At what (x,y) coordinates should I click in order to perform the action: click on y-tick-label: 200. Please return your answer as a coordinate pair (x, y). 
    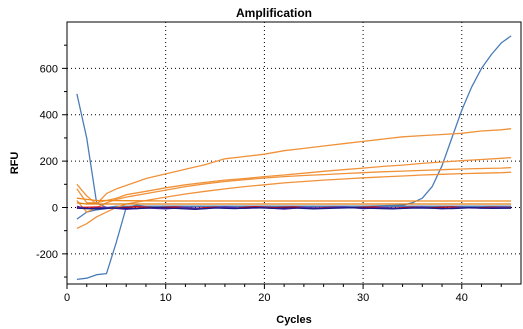
    Looking at the image, I should click on (49, 162).